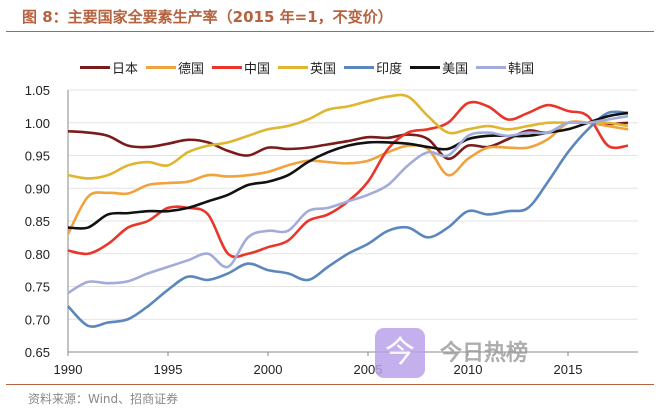 The image size is (660, 412). Describe the element at coordinates (37, 287) in the screenshot. I see `y-tick-label: 0.75` at that location.